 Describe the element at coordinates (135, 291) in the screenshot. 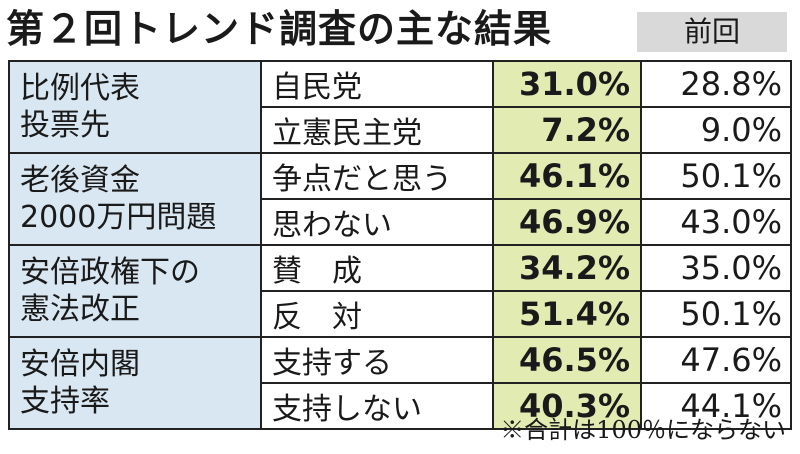

I see `category-cell: 安倍政権下の 憲法改正` at that location.